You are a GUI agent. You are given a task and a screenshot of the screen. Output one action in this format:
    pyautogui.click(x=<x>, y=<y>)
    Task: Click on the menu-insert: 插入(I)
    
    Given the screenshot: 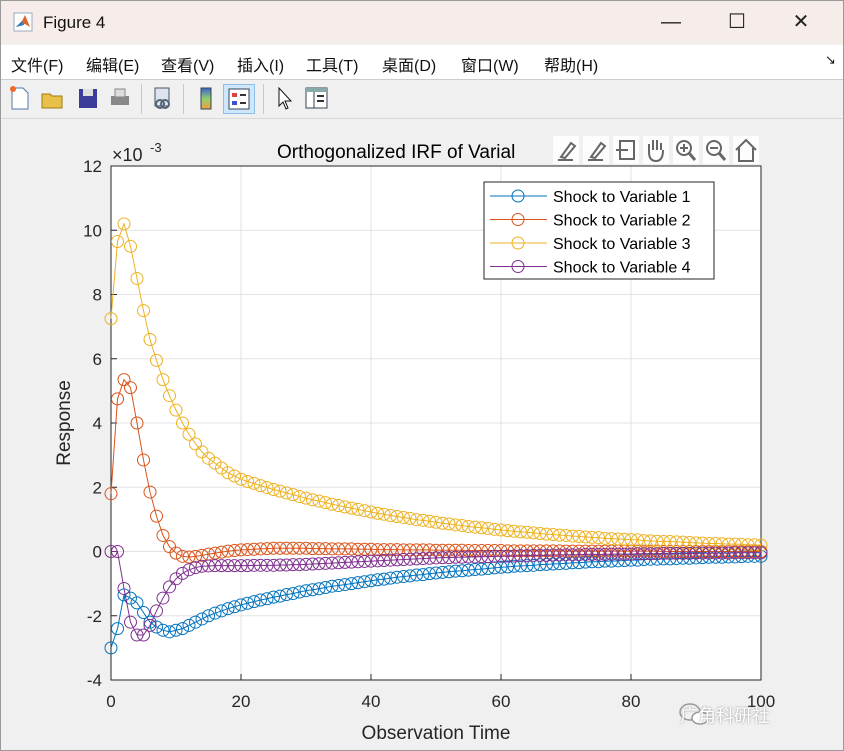 What is the action you would take?
    pyautogui.click(x=261, y=66)
    